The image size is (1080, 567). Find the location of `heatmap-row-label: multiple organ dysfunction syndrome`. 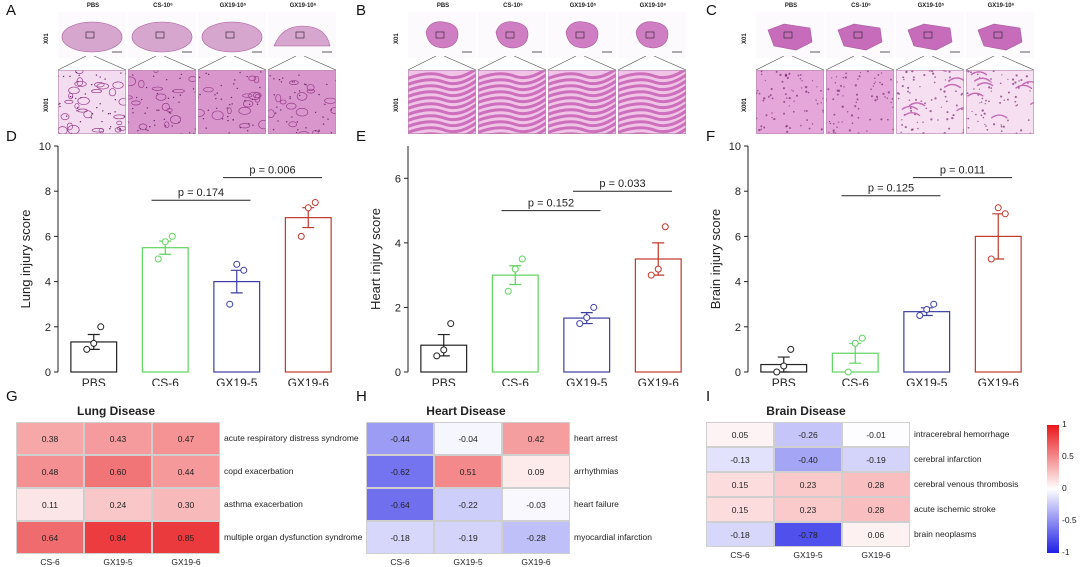

heatmap-row-label: multiple organ dysfunction syndrome is located at coordinates (293, 536).